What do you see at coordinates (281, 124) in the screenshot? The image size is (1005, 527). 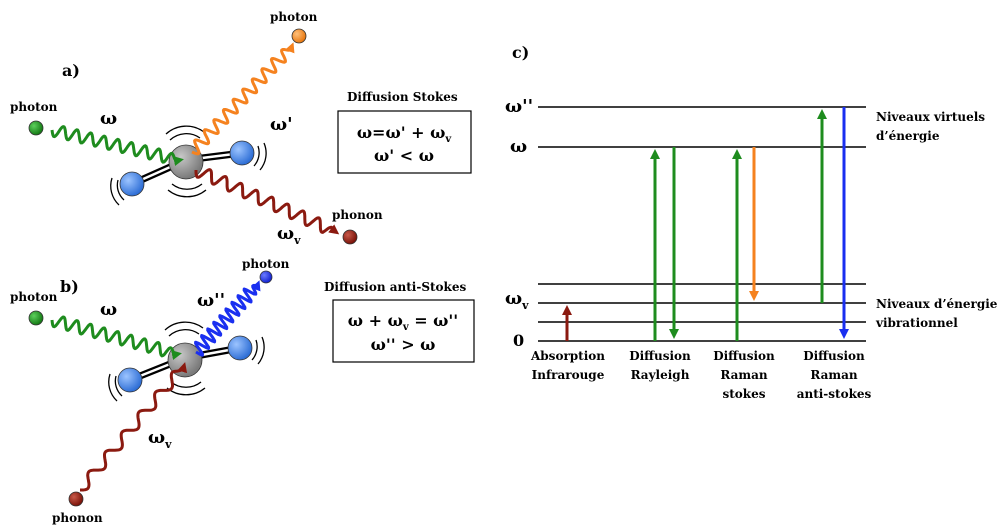 I see `panel-a-omega-prime: ω'` at bounding box center [281, 124].